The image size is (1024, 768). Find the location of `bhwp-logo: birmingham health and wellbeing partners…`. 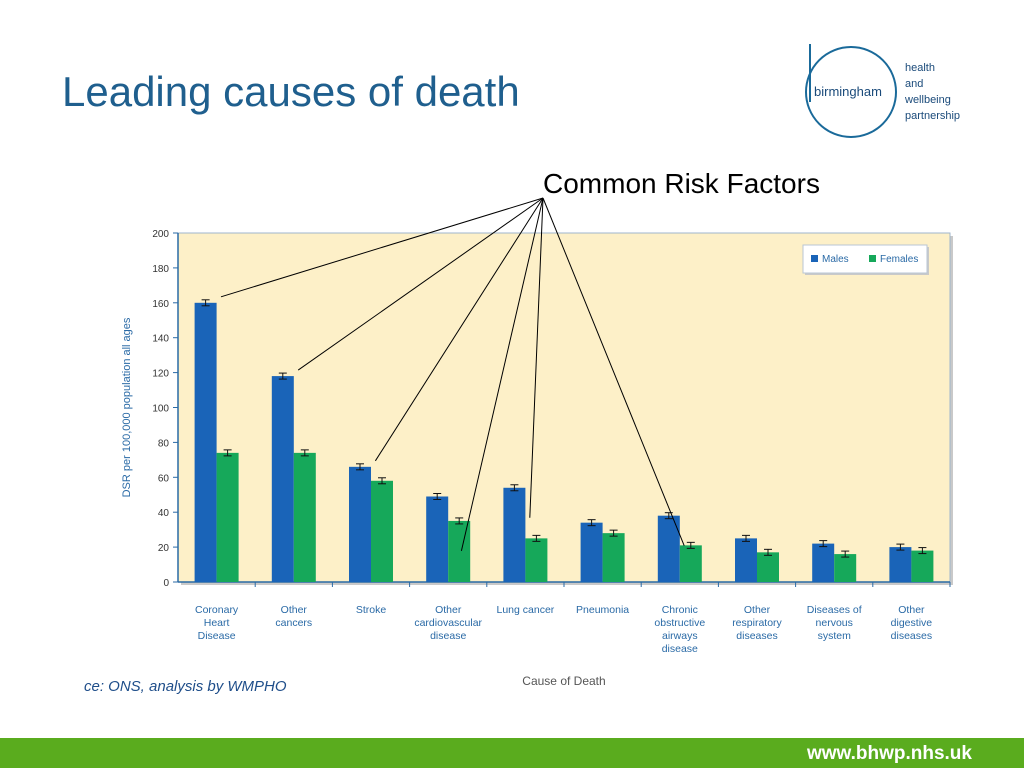

bhwp-logo: birmingham health and wellbeing partners… is located at coordinates (900, 95).